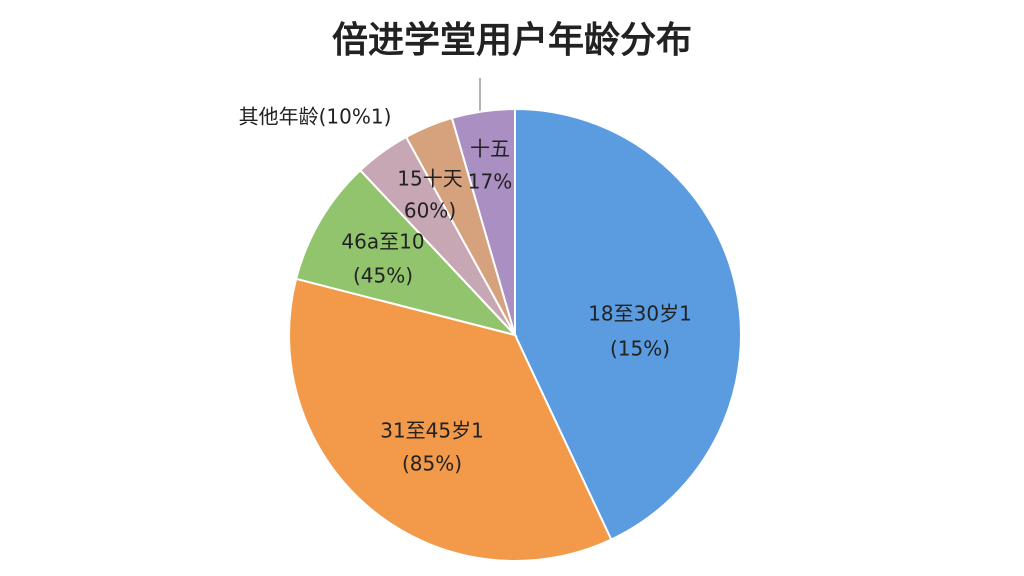 Image resolution: width=1024 pixels, height=576 pixels. What do you see at coordinates (512, 40) in the screenshot?
I see `chart-title: 倍进学堂用户年龄分布` at bounding box center [512, 40].